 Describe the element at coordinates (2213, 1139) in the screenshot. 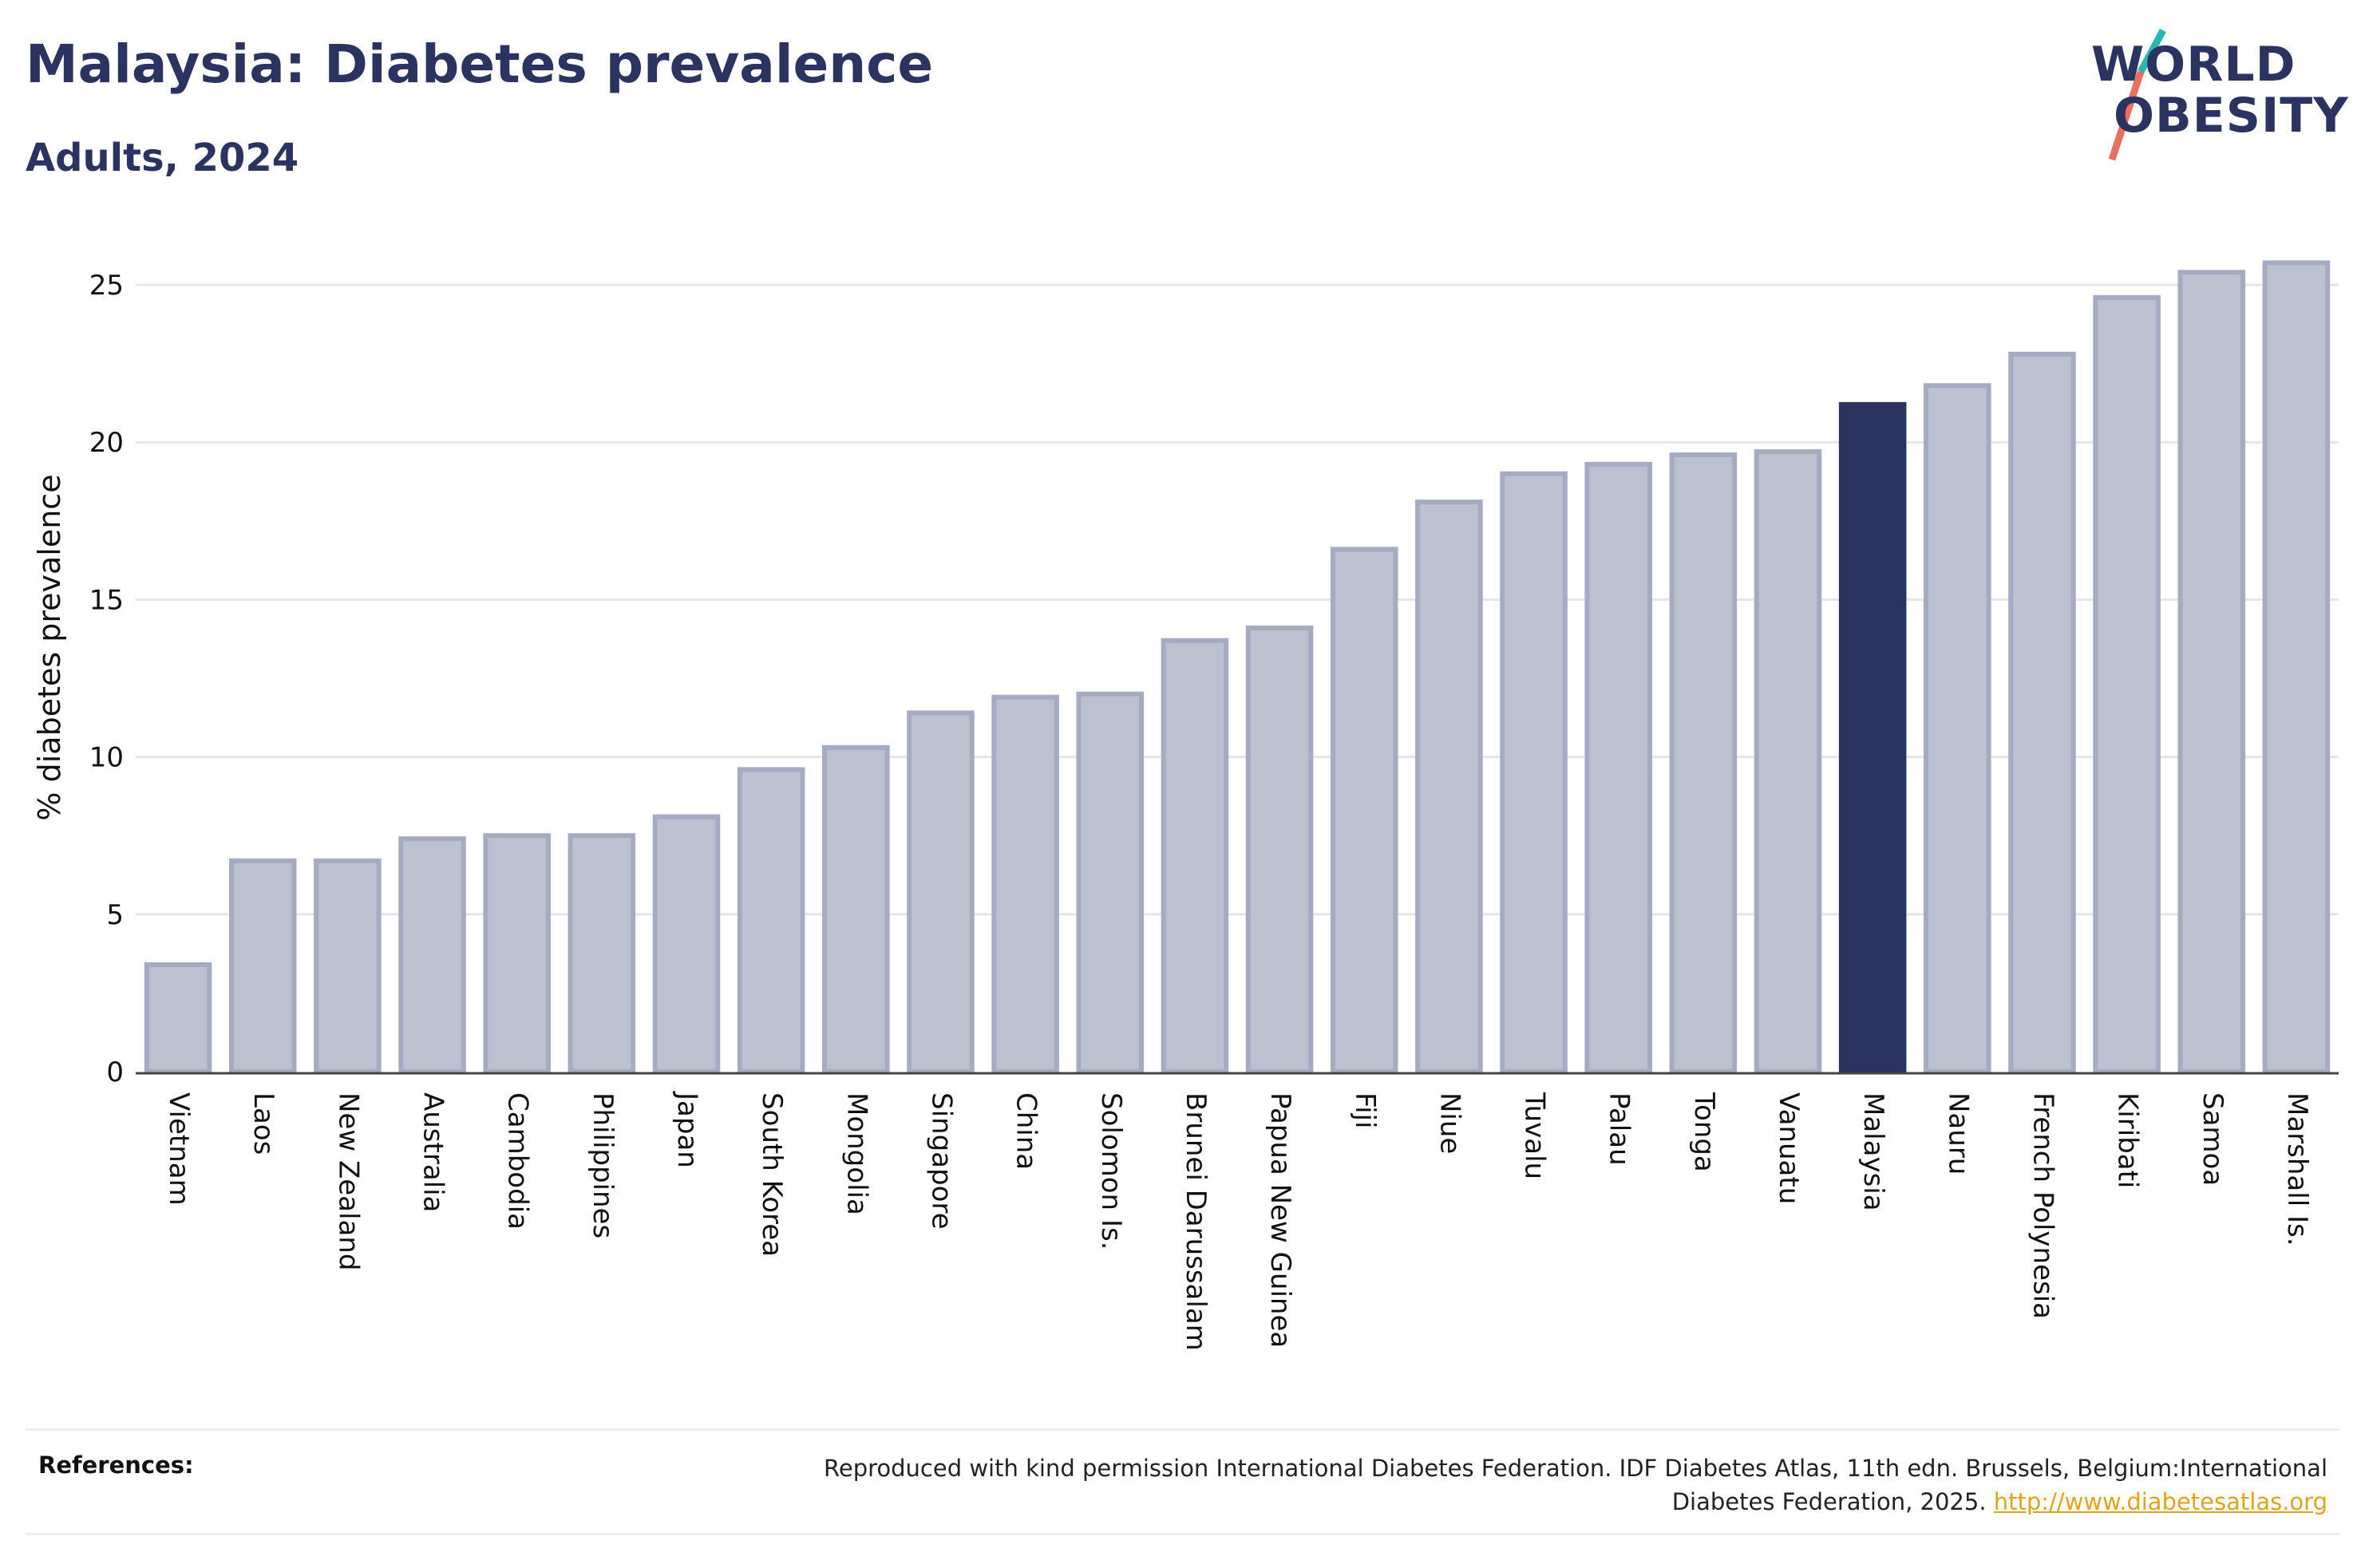

I see `x-tick-label: Samoa` at that location.